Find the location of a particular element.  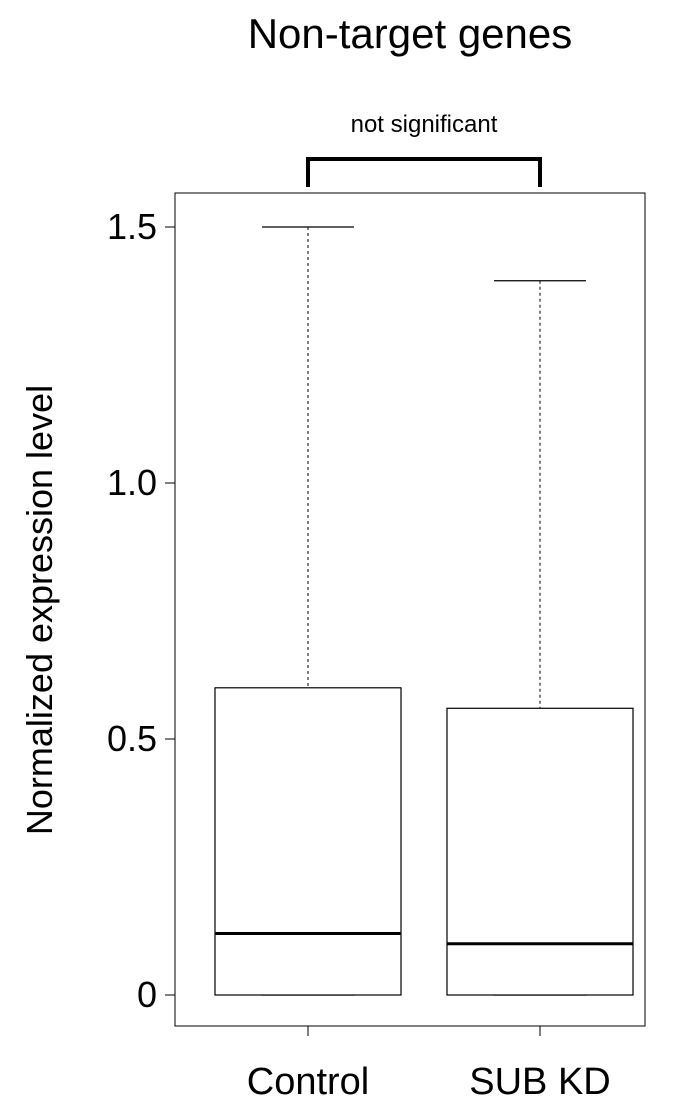

x-category-label: SUB KD is located at coordinates (539, 1082).